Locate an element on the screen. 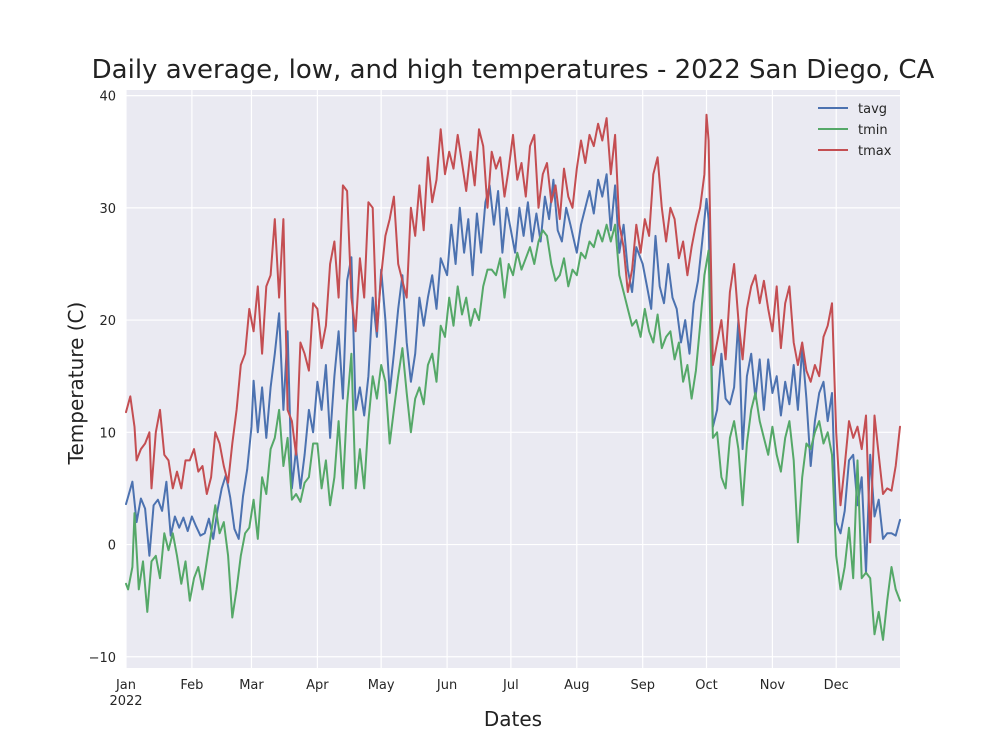 The width and height of the screenshot is (1000, 750). x-tick-label: Oct is located at coordinates (706, 685).